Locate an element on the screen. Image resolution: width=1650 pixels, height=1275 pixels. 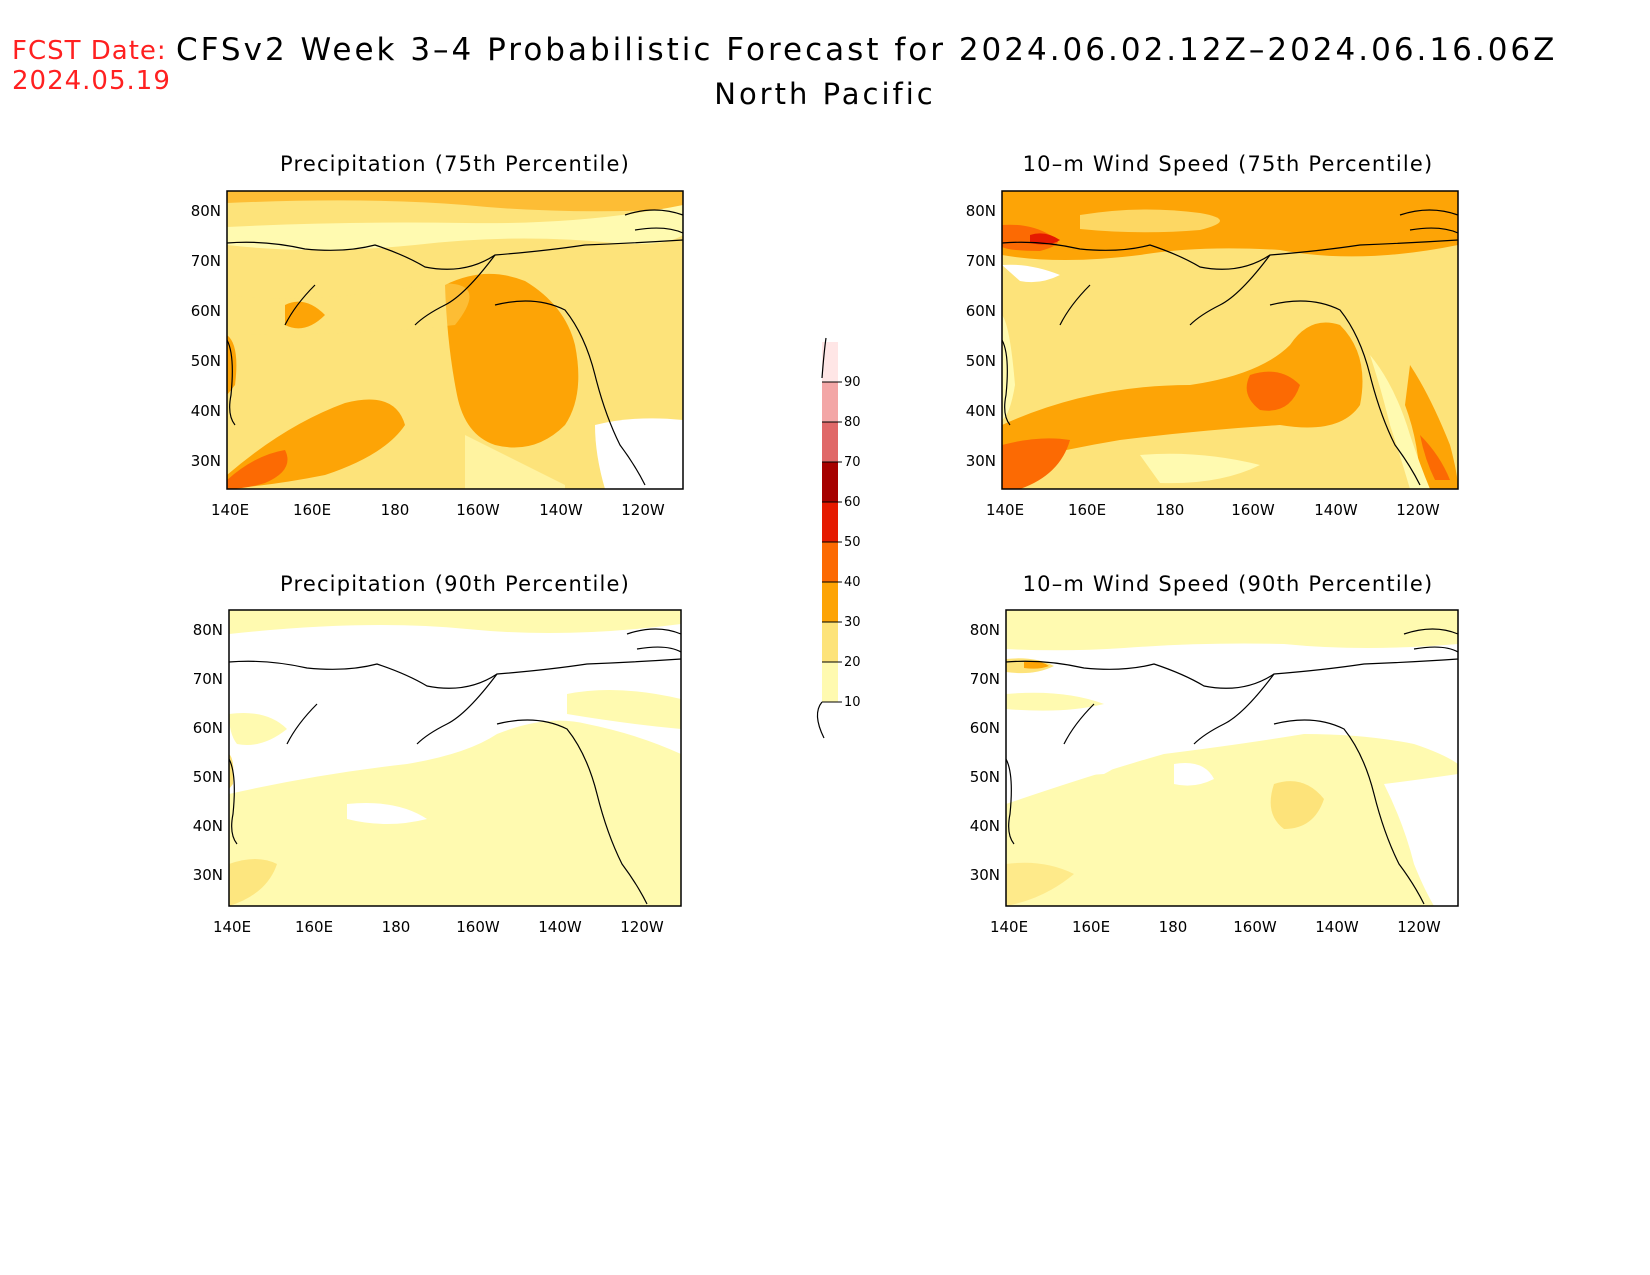
colorbar: 10 20 30 40 50 60 70 80 90 is located at coordinates (838, 538).